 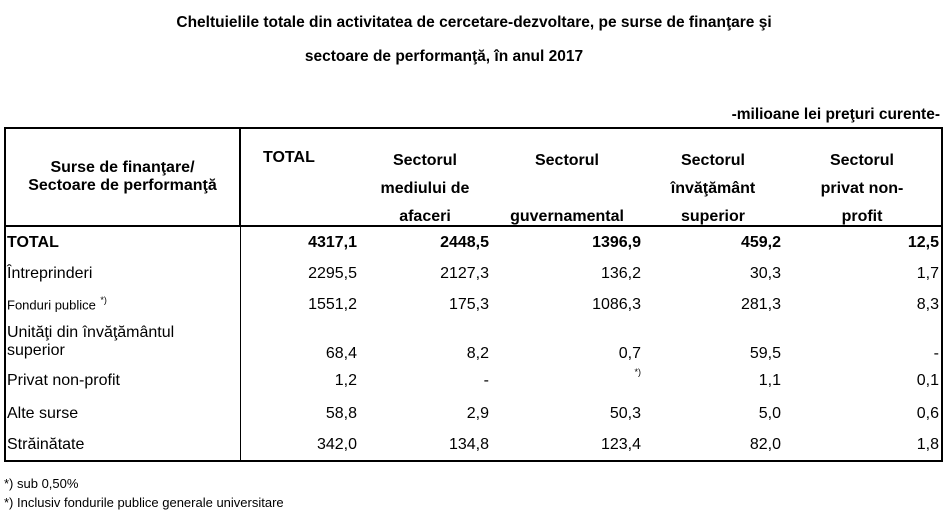 I want to click on table-row: Alte surse 58,8 2,9 50,3 5,0 0,6, so click(x=473, y=413).